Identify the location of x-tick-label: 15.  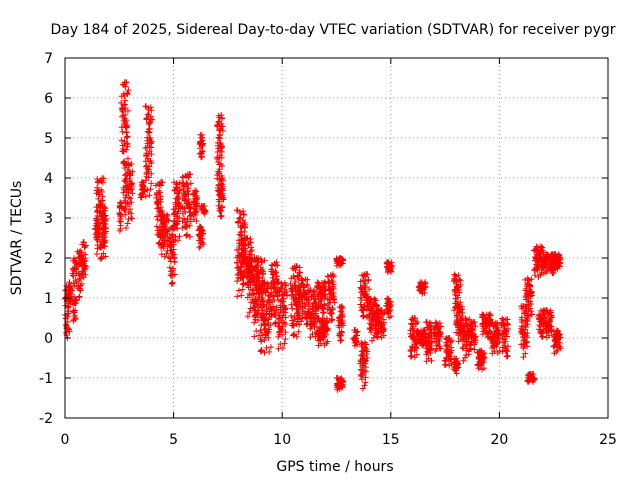
(391, 440).